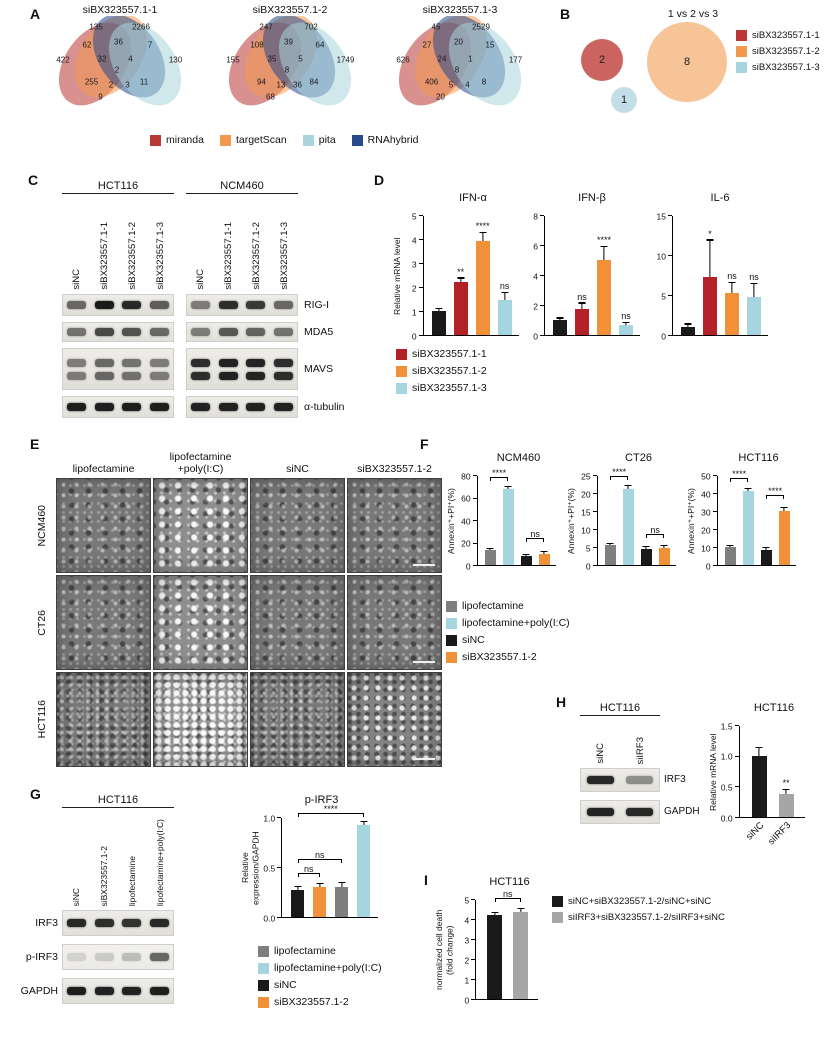 The height and width of the screenshot is (1041, 824). What do you see at coordinates (242, 332) in the screenshot?
I see `blot-mda5-ncm460` at bounding box center [242, 332].